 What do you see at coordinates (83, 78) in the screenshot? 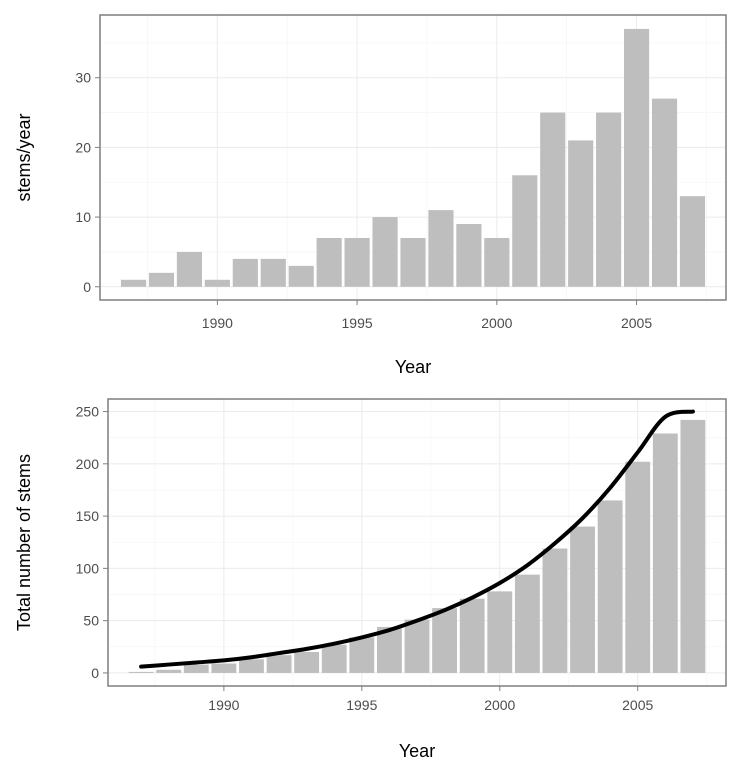
I see `y-tick-label: 30` at bounding box center [83, 78].